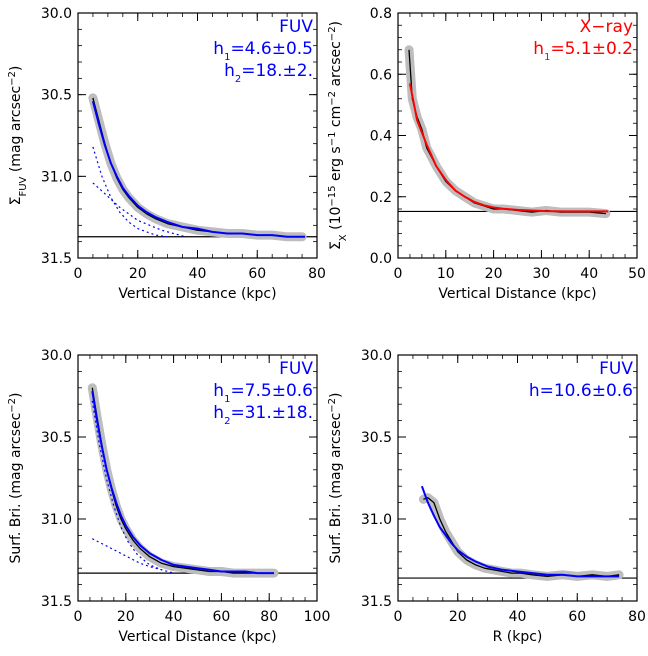 This screenshot has width=648, height=656. What do you see at coordinates (381, 137) in the screenshot?
I see `y-tick-label: 0.4` at bounding box center [381, 137].